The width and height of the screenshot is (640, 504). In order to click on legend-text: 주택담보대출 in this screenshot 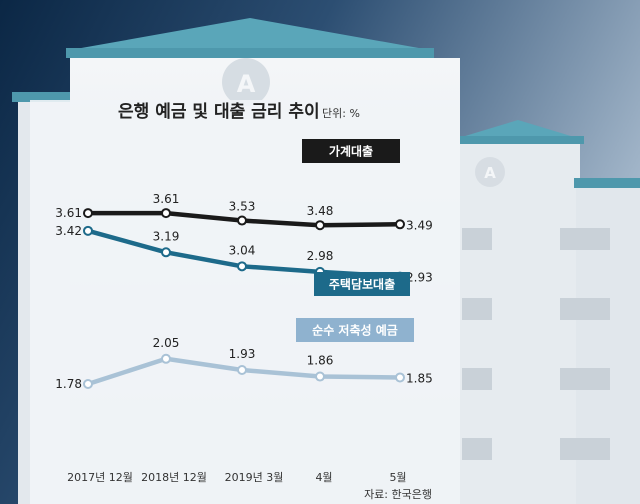, I will do `click(362, 284)`.